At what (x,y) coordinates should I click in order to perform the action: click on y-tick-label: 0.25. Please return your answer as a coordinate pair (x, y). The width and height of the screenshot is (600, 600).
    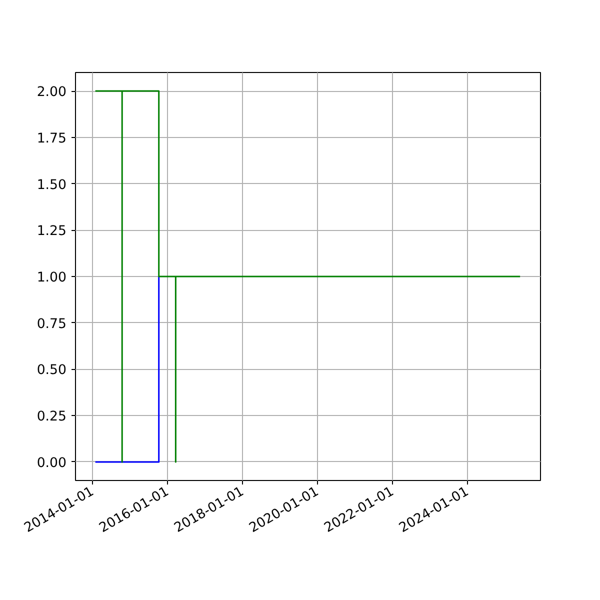
    Looking at the image, I should click on (51, 417).